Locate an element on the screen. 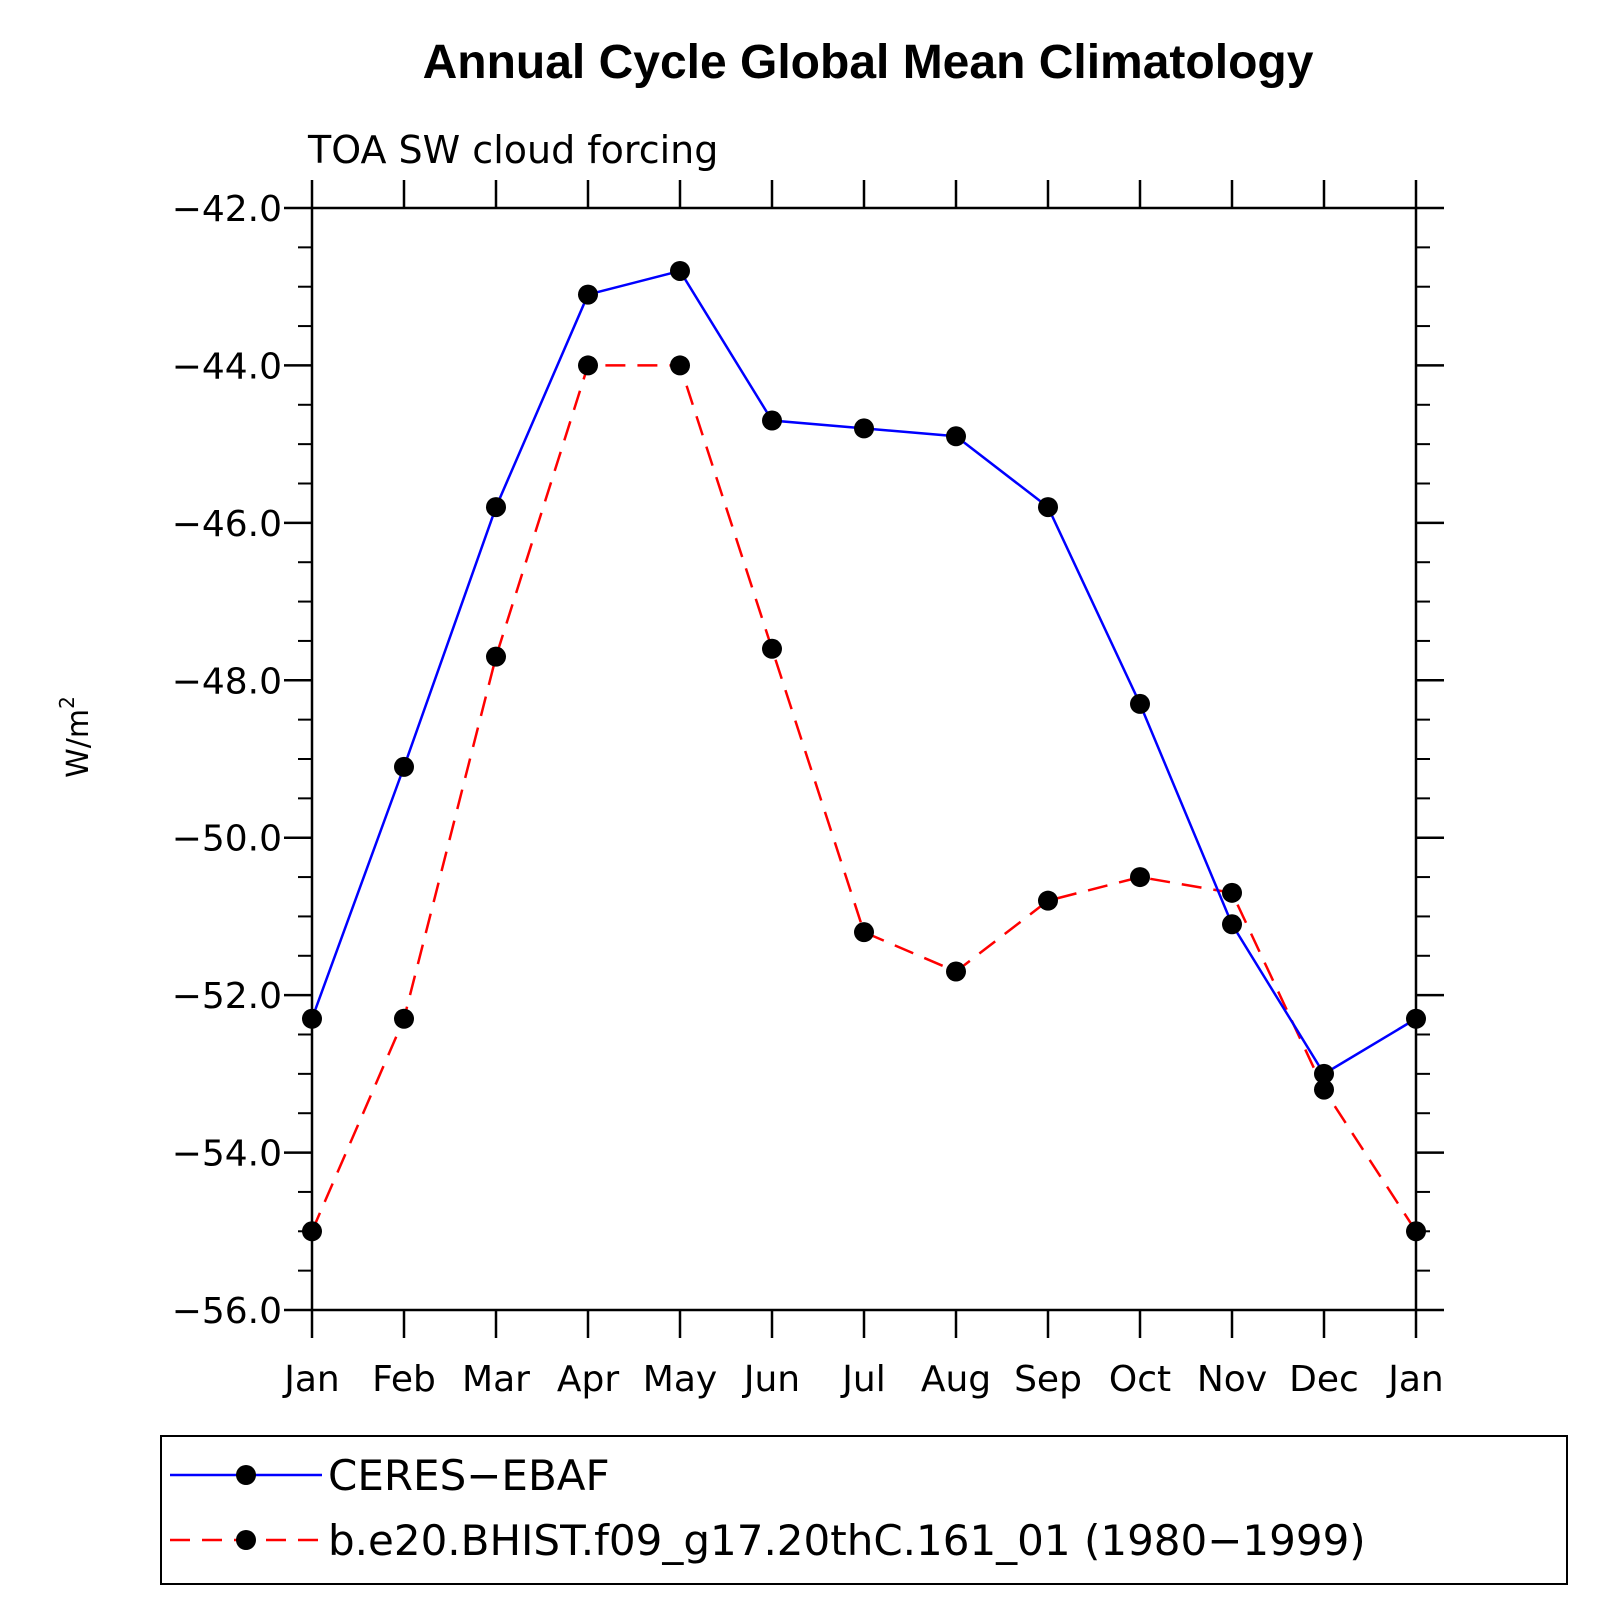  legend-box is located at coordinates (864, 1510).